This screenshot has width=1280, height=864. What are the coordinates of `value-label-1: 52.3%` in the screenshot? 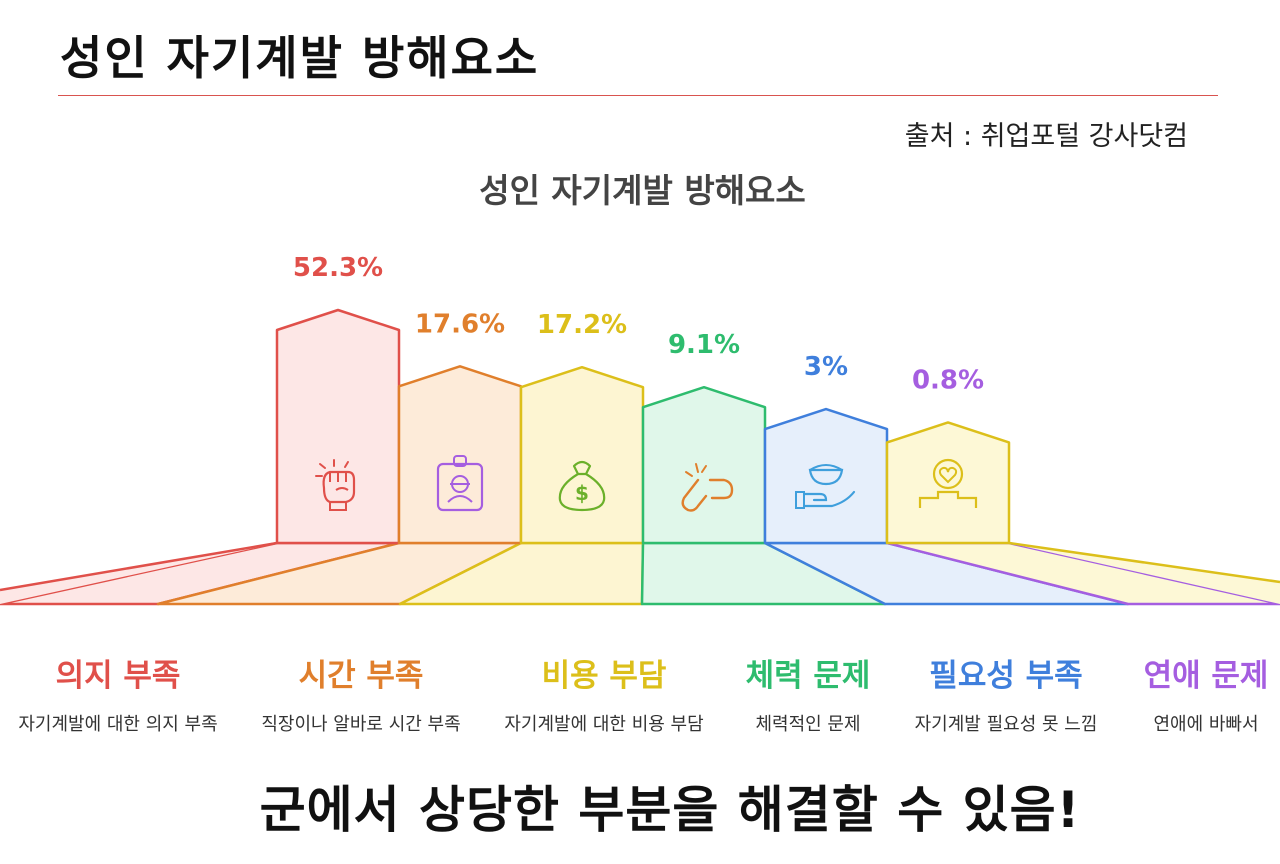 It's located at (338, 268).